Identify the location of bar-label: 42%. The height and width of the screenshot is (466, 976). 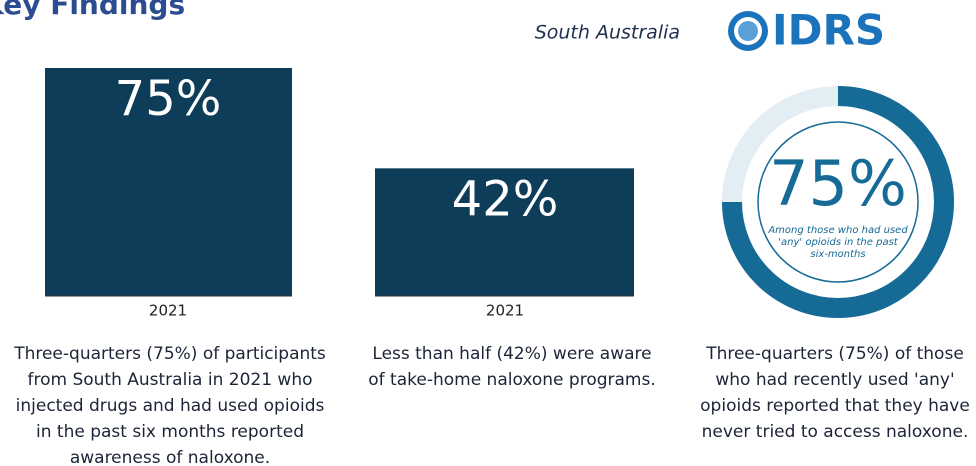
(505, 199).